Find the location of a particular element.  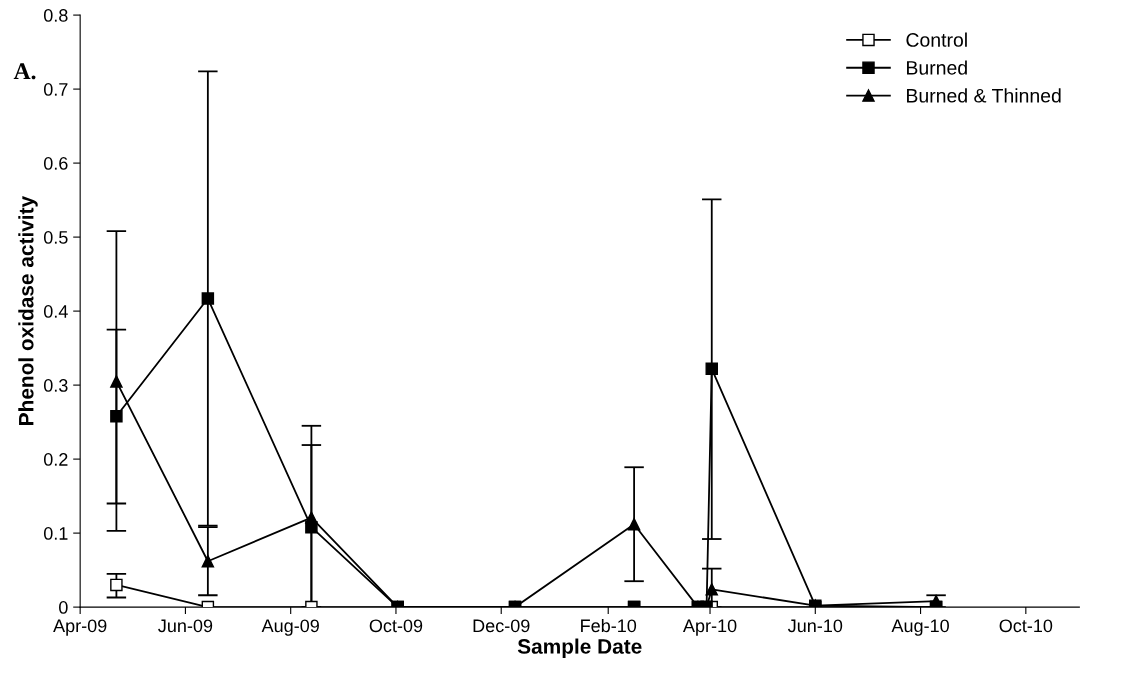

legend-label: Burned & Thinned is located at coordinates (984, 95).